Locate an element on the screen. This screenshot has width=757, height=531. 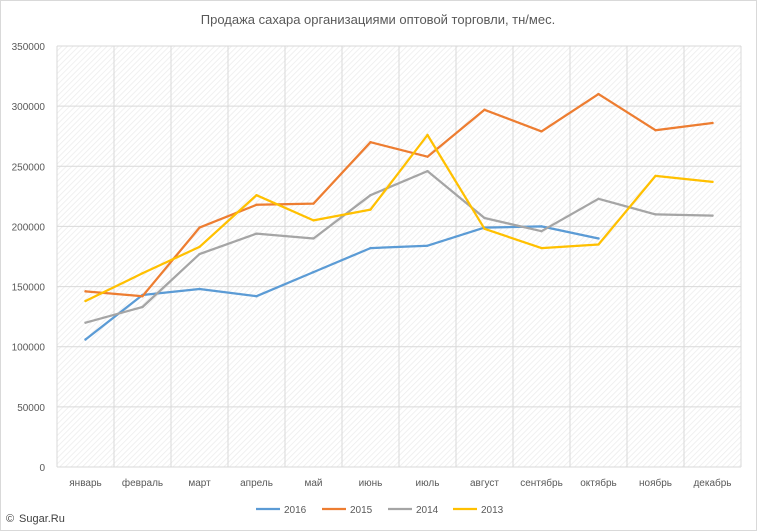
y-tick-label: 200000 is located at coordinates (29, 227).